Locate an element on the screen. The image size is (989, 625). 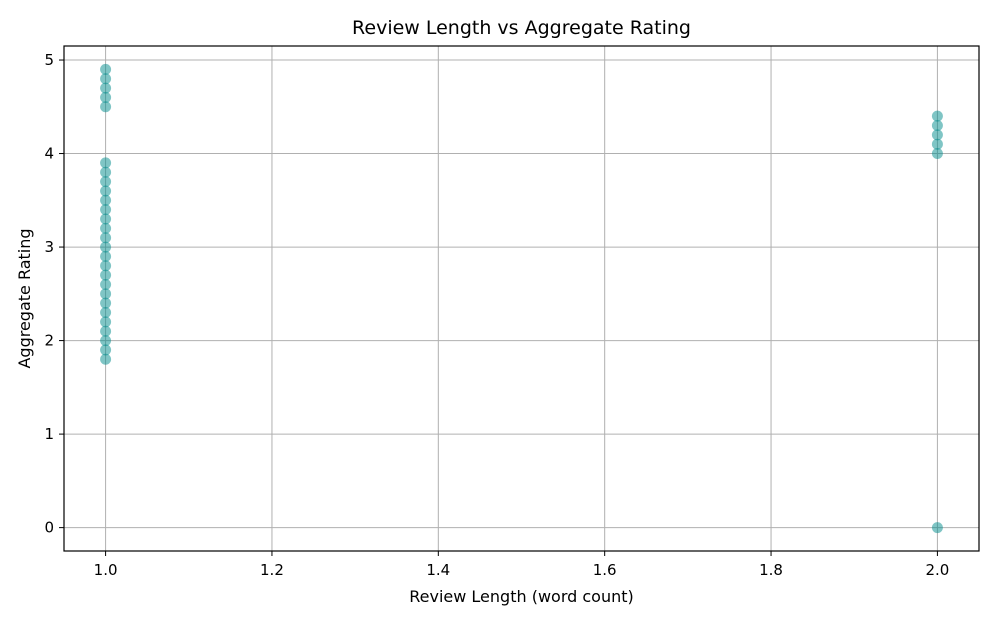
x-tick-label: 1.8 is located at coordinates (771, 570).